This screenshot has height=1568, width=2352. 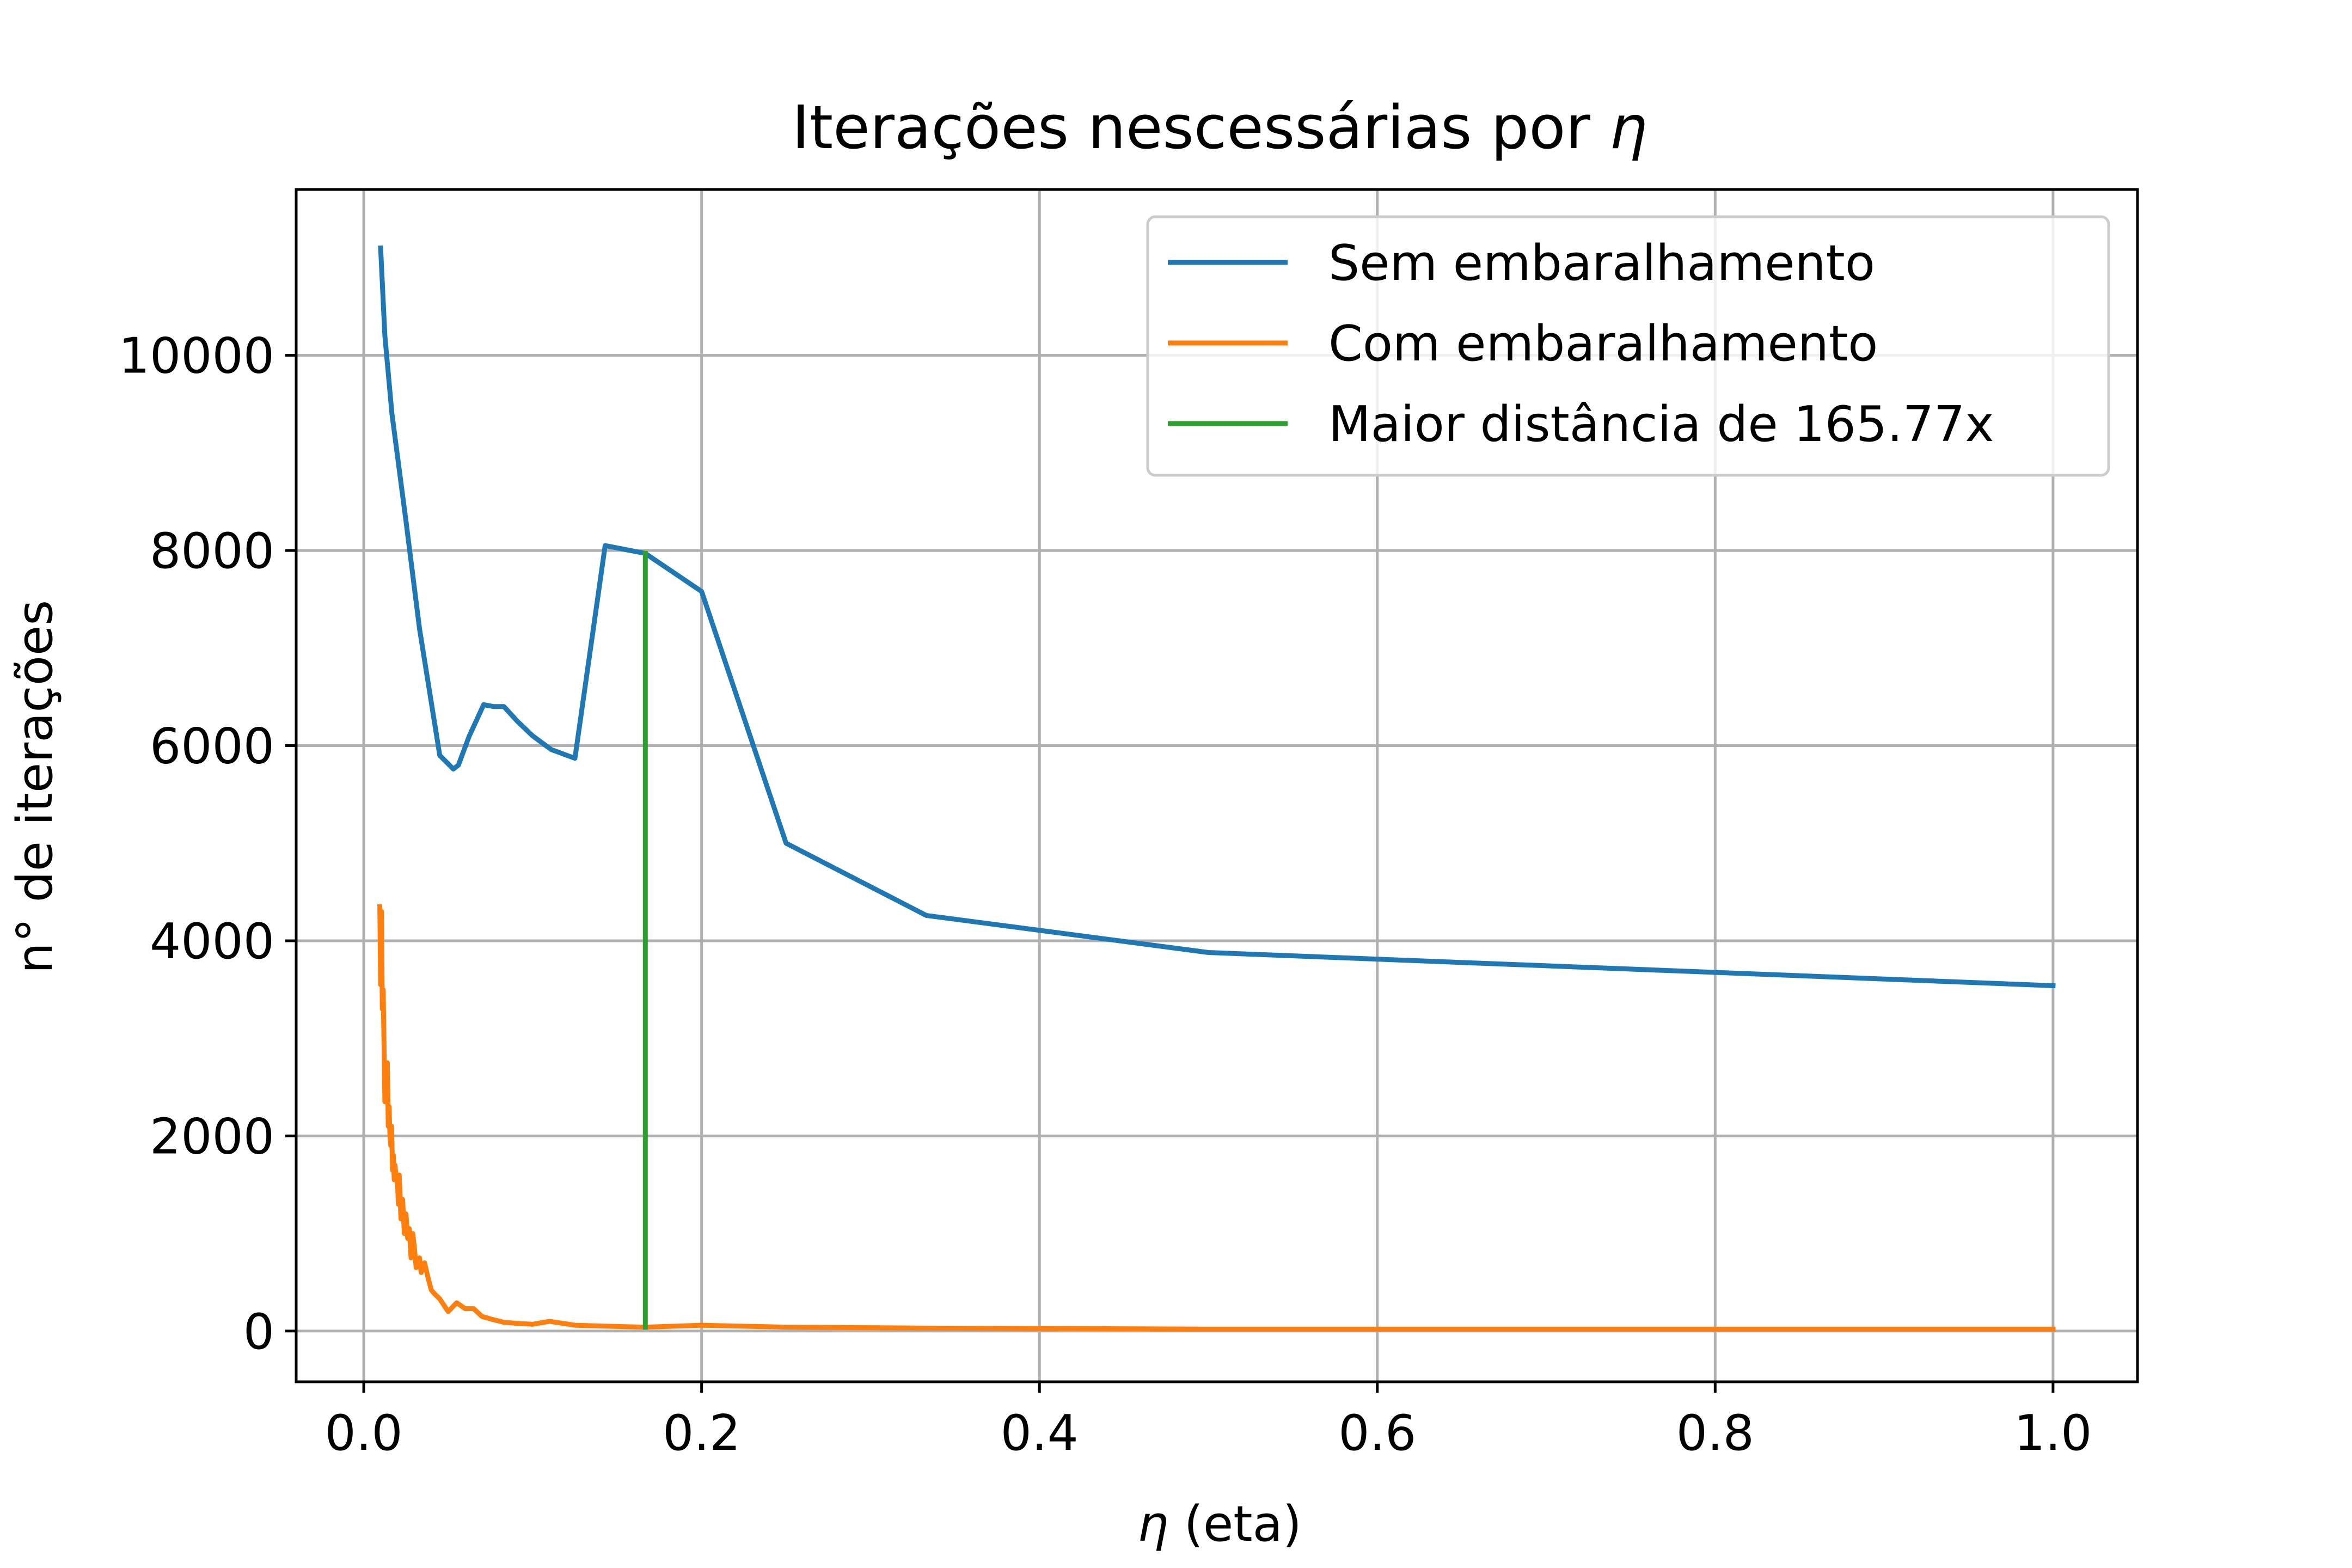 What do you see at coordinates (1715, 1433) in the screenshot?
I see `x-tick-label: 0.8` at bounding box center [1715, 1433].